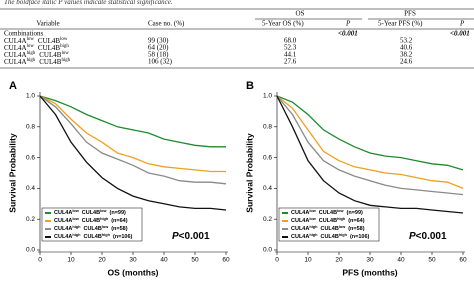 The height and width of the screenshot is (294, 474). What do you see at coordinates (30, 219) in the screenshot?
I see `y-tick-label: 0.2` at bounding box center [30, 219].